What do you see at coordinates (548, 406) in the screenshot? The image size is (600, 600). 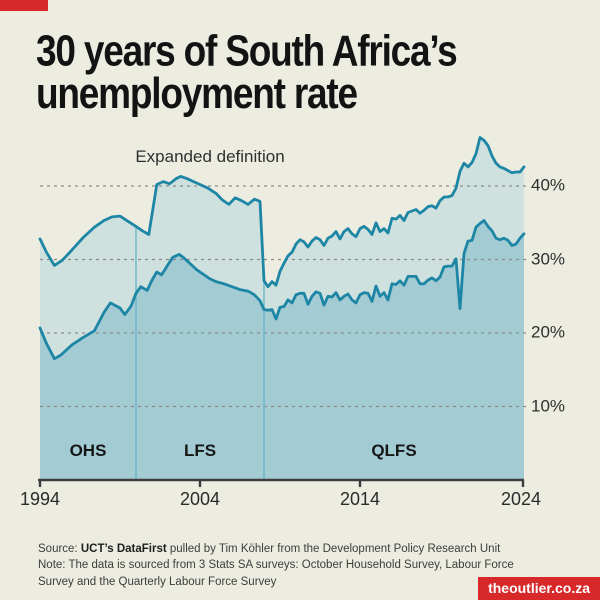 I see `y-axis-label-10: 10%` at bounding box center [548, 406].